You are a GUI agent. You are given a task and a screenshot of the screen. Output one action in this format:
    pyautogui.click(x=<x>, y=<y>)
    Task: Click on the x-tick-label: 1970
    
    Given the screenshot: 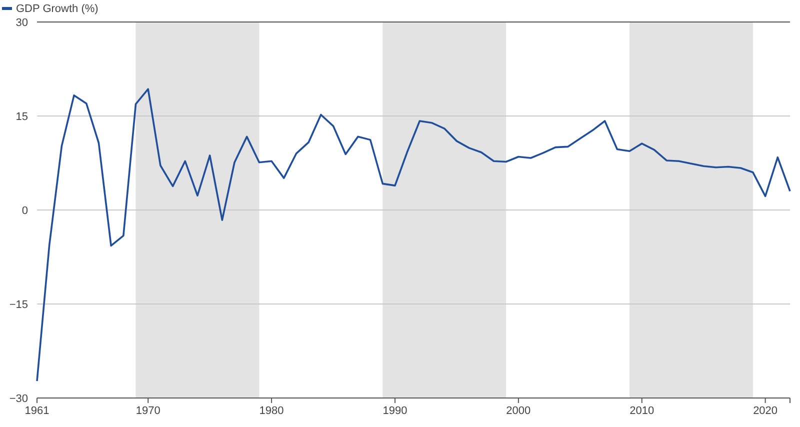 What is the action you would take?
    pyautogui.click(x=148, y=411)
    